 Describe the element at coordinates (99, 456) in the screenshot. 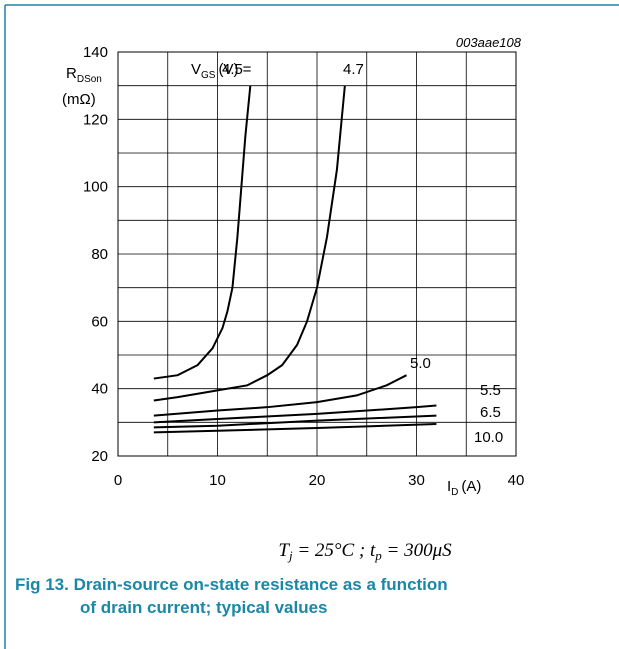

I see `y-tick-label: 20` at that location.